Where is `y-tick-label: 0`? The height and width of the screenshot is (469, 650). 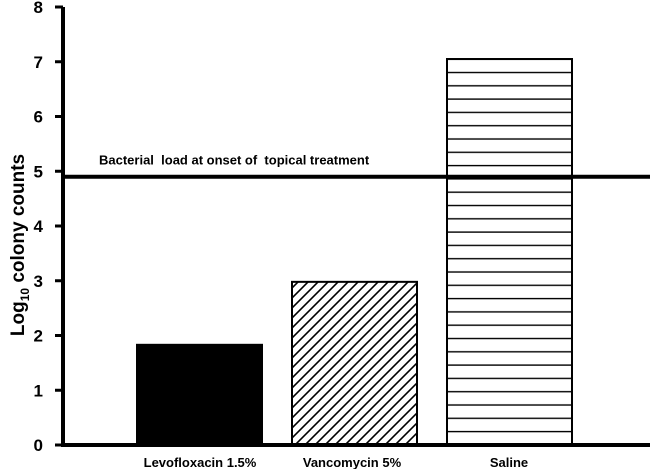
y-tick-label: 0 is located at coordinates (38, 445).